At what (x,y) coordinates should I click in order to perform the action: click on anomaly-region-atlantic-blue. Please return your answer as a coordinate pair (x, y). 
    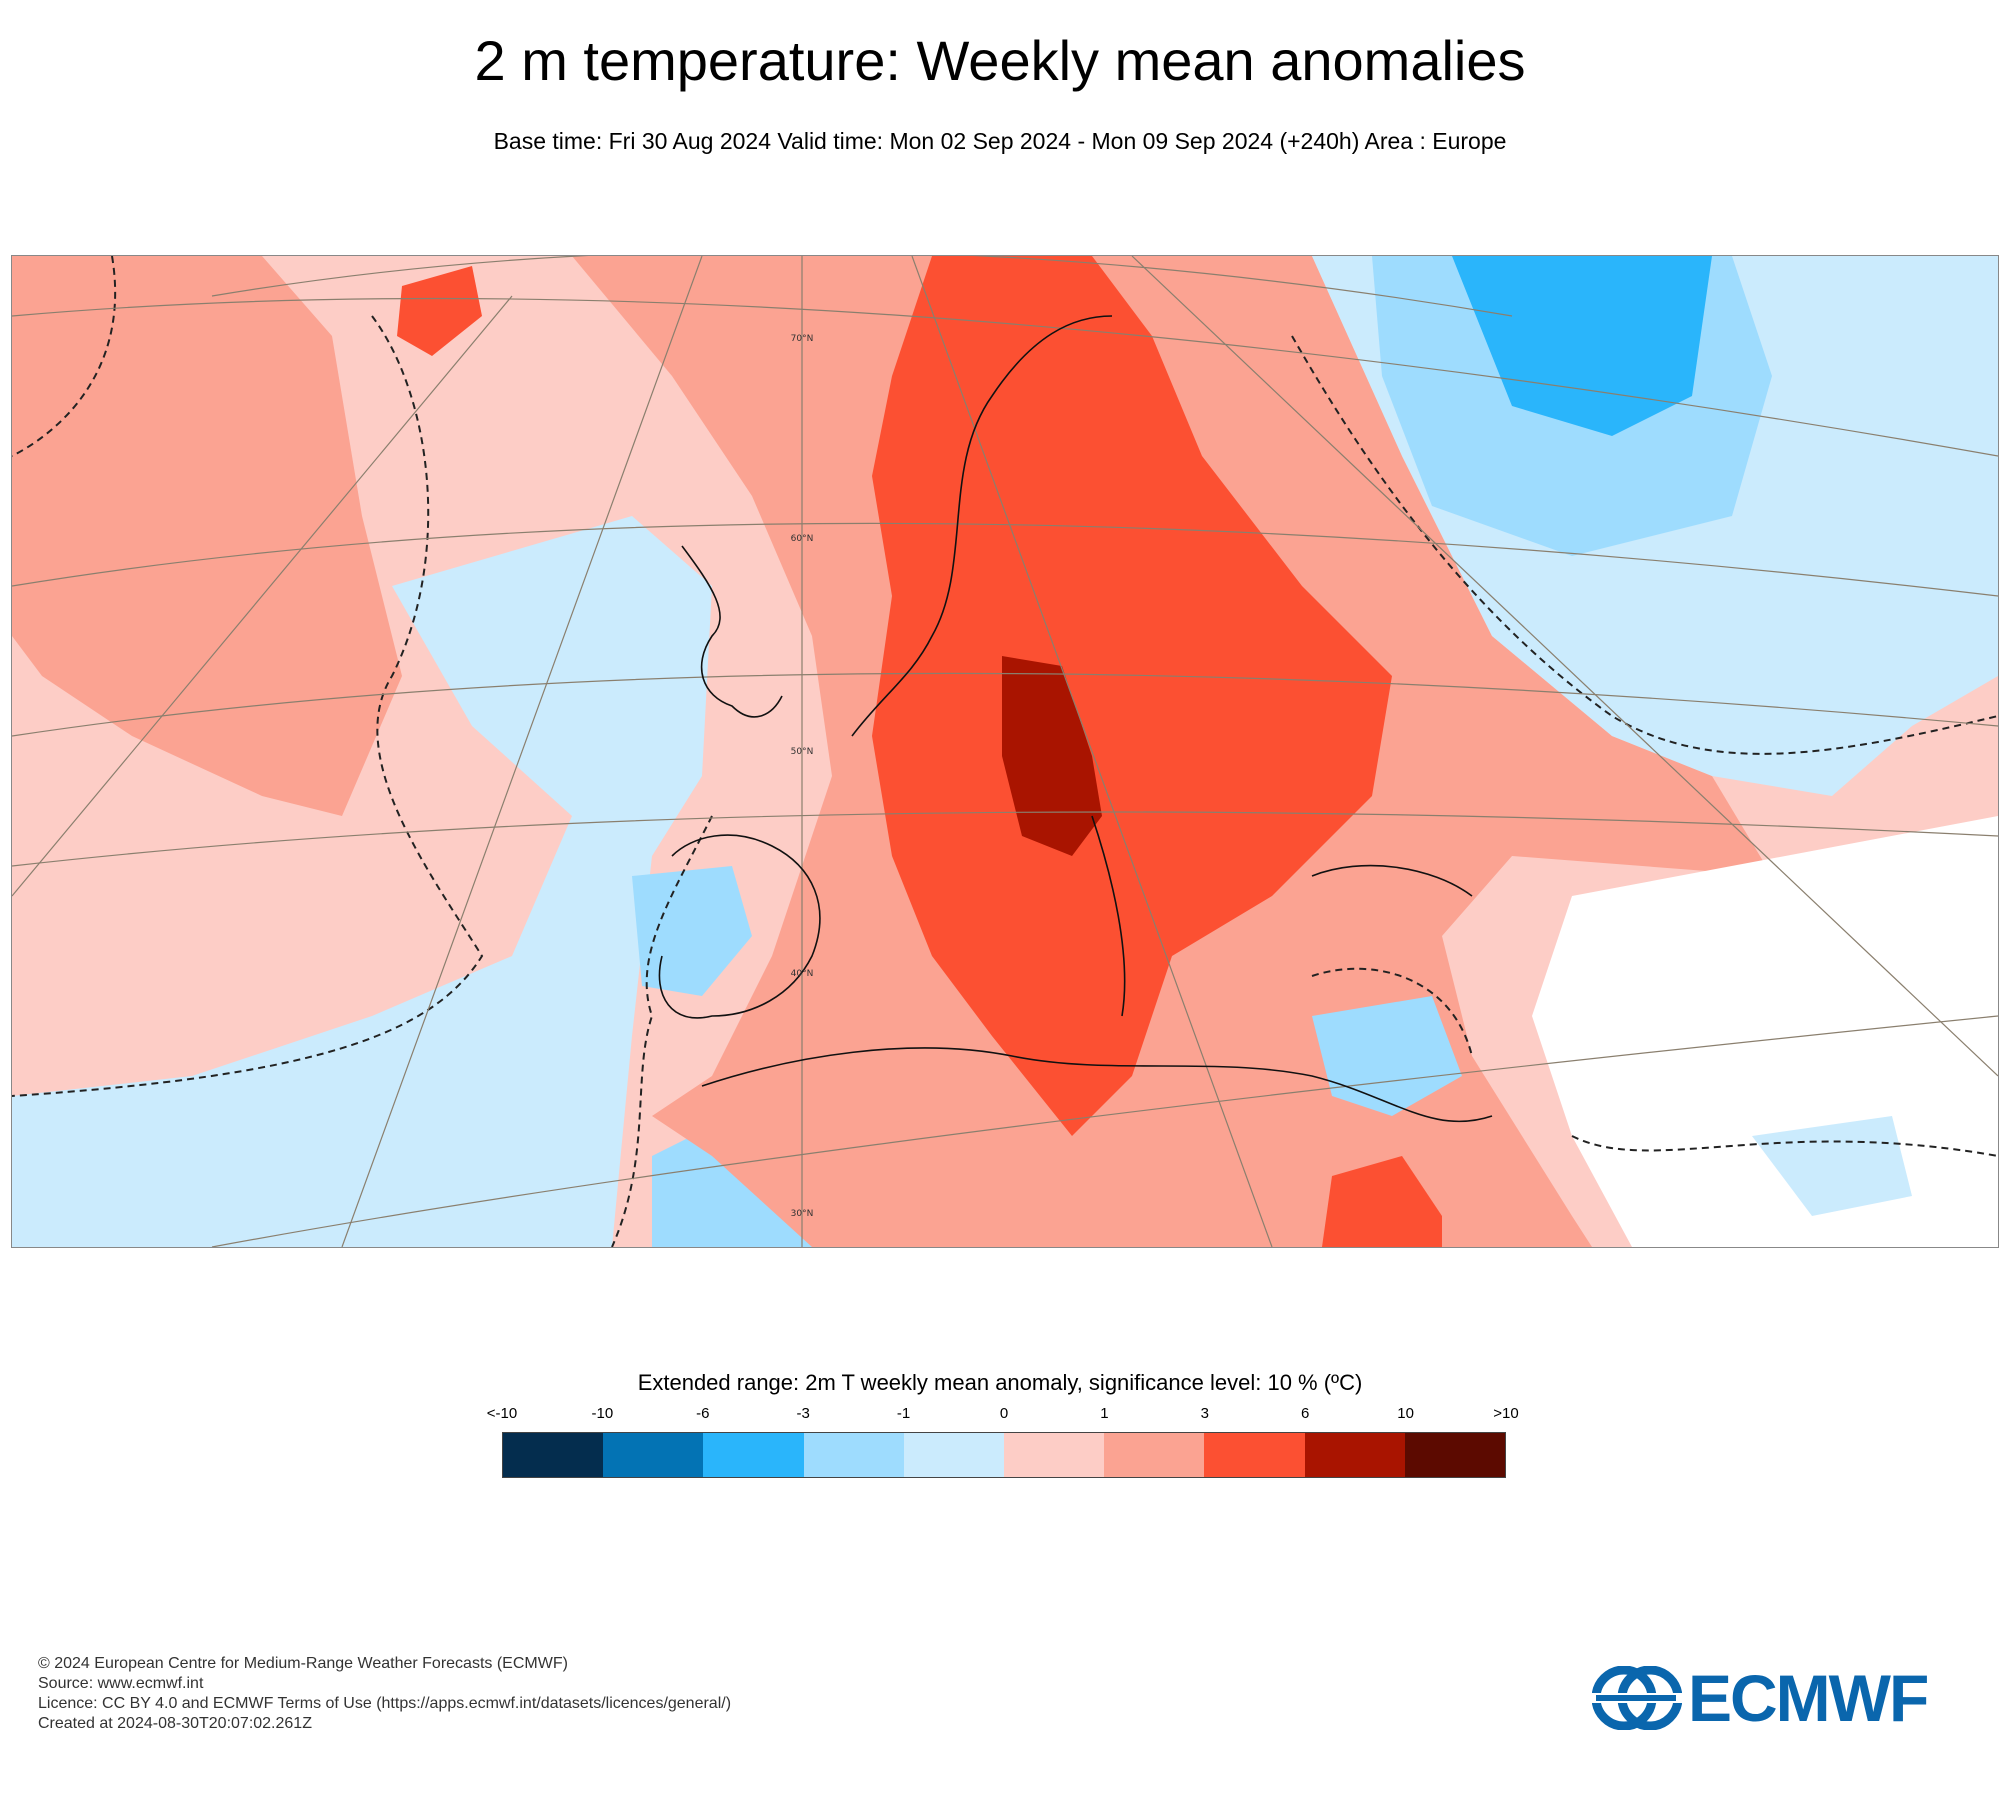
    Looking at the image, I should click on (362, 881).